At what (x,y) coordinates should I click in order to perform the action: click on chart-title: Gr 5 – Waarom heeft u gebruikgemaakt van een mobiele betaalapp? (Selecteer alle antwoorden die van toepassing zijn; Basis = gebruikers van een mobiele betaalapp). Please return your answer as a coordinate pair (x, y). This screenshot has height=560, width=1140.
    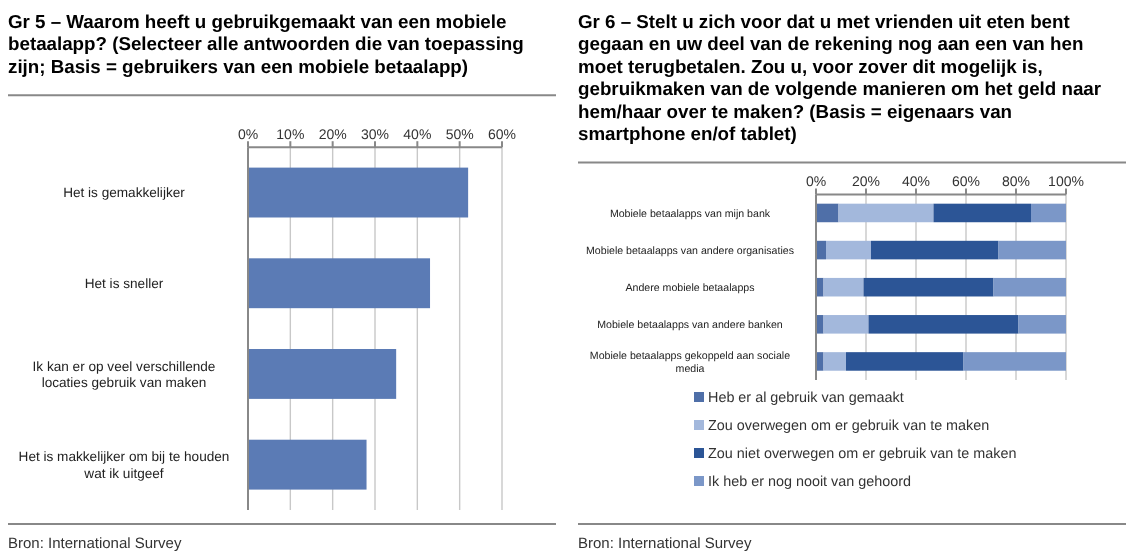
    Looking at the image, I should click on (266, 43).